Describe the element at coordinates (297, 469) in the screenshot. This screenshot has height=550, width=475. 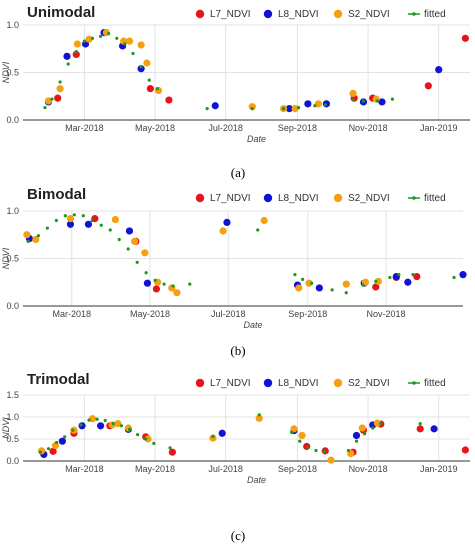
I see `x-tick-label: Sep-2018` at that location.